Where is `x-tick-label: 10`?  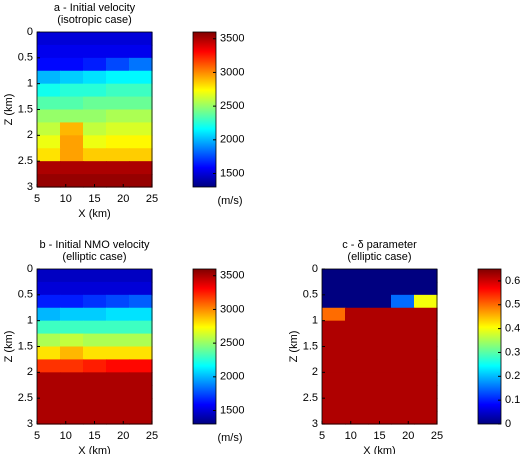
x-tick-label: 10 is located at coordinates (351, 436).